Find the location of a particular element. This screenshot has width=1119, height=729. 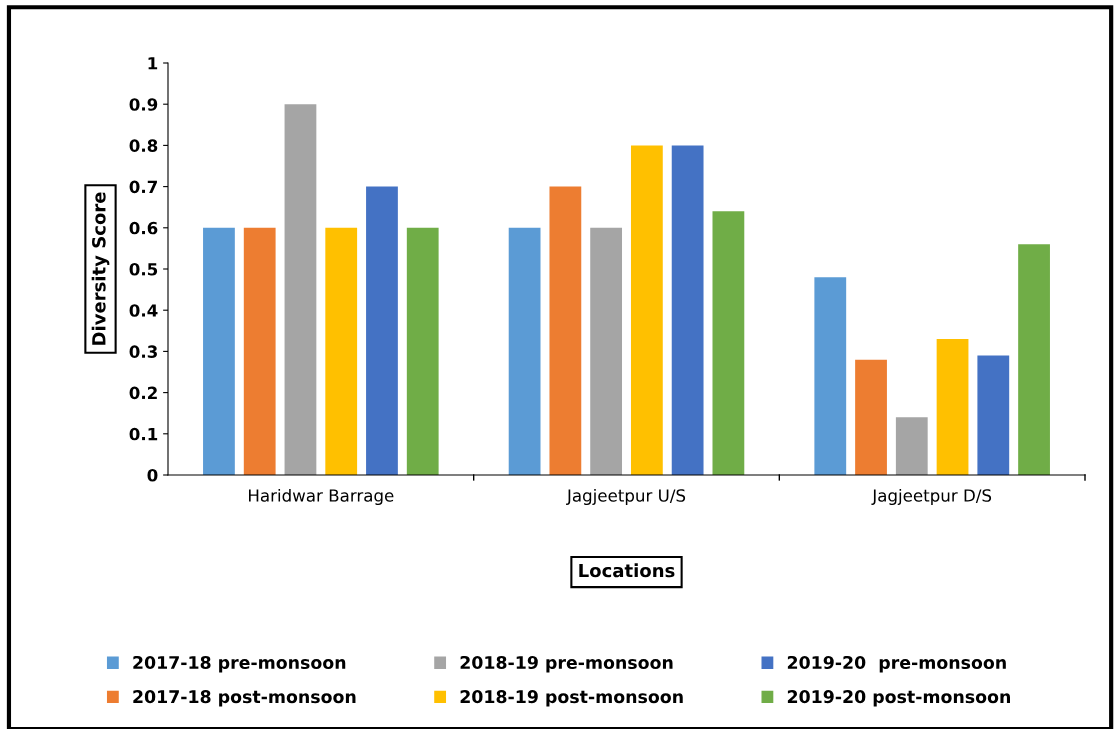

y-tick-label: 0.9 is located at coordinates (143, 104).